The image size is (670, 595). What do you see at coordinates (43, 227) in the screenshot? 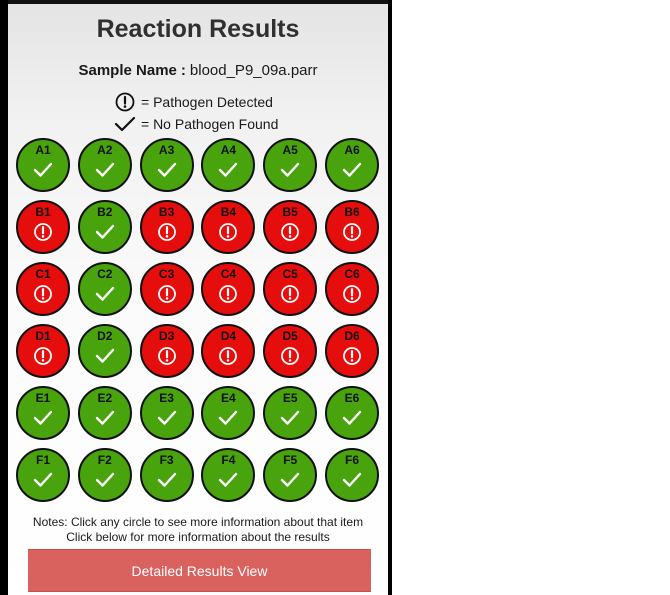
I see `well-b1: B1` at bounding box center [43, 227].